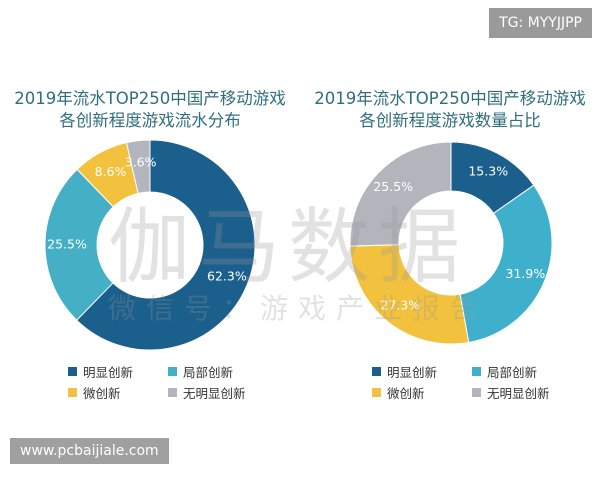 Image resolution: width=600 pixels, height=480 pixels. I want to click on title-line: 各创新程度游戏数量占比, so click(450, 120).